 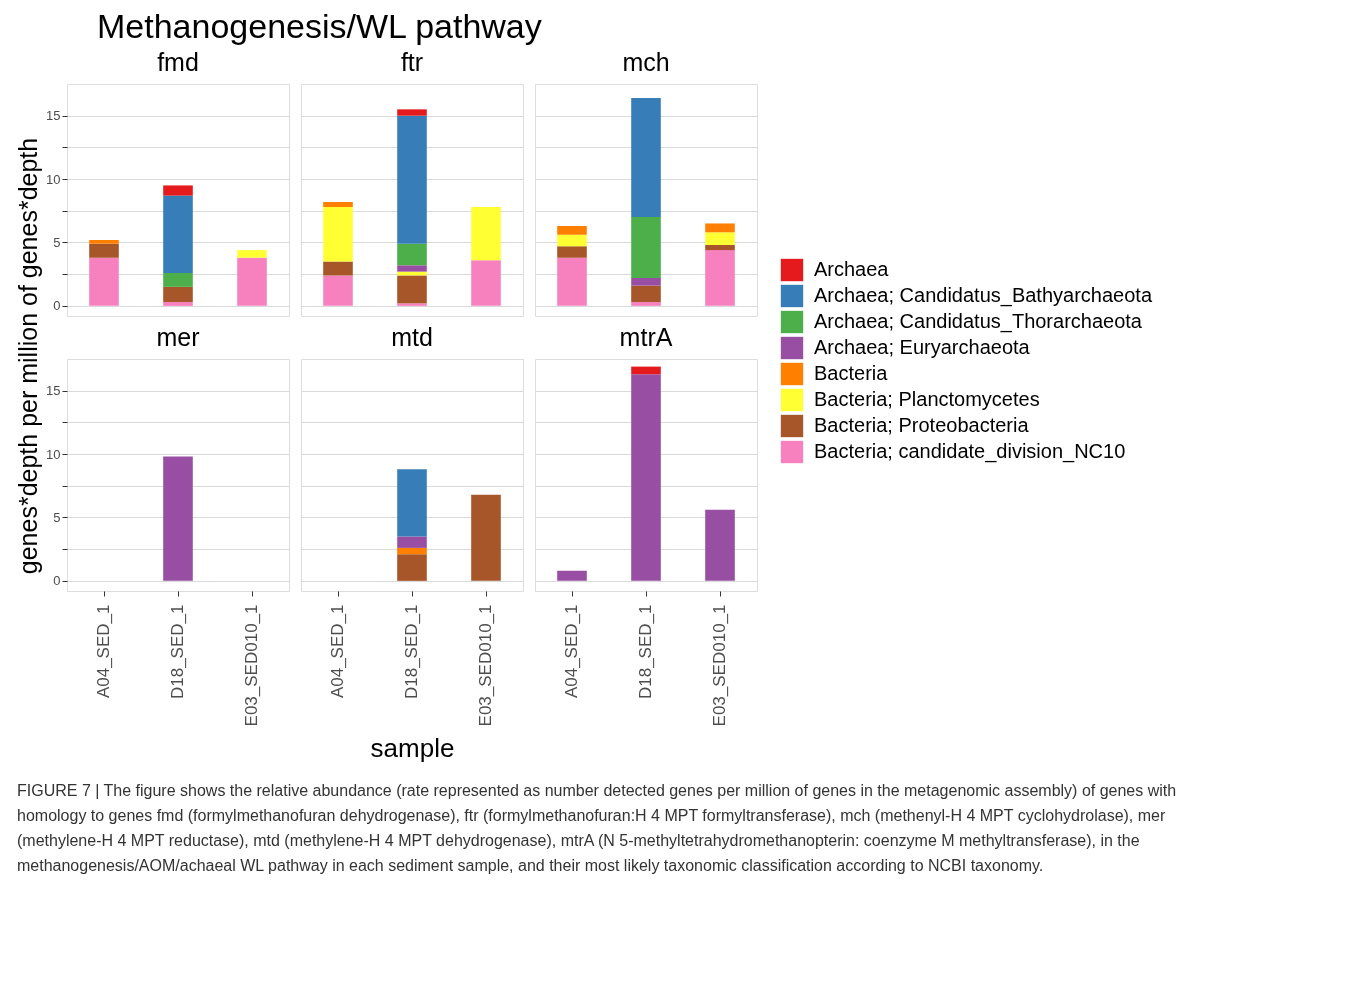 I want to click on chart-title: mtd, so click(x=412, y=337).